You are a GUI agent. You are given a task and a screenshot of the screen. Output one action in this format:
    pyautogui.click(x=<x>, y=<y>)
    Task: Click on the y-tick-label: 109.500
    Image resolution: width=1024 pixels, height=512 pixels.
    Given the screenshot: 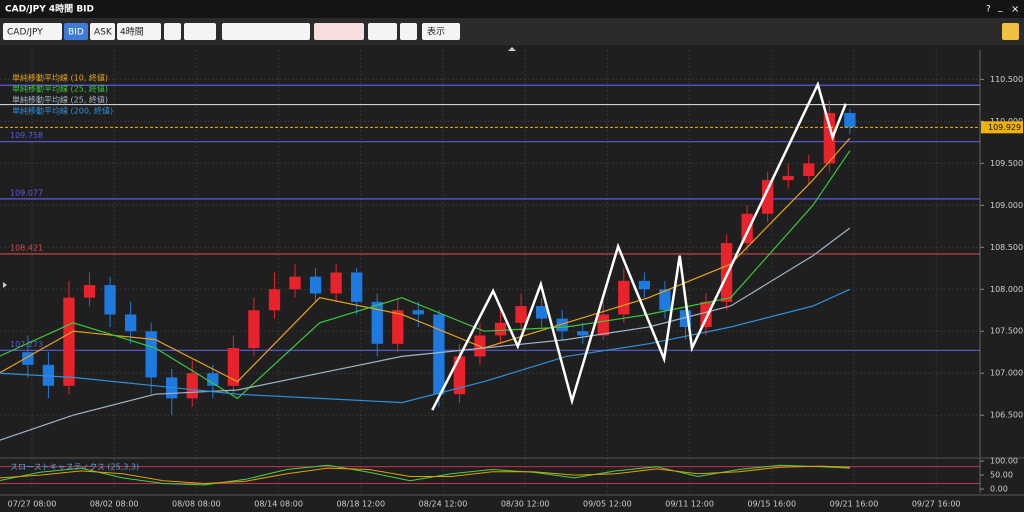 What is the action you would take?
    pyautogui.click(x=1006, y=163)
    